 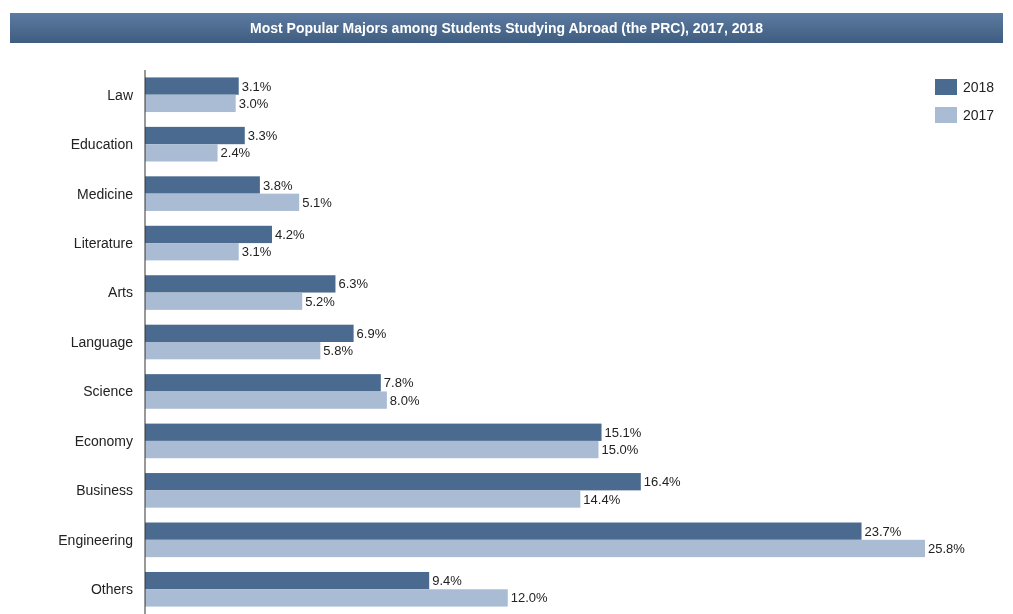 I want to click on data-label: 3.8%, so click(x=277, y=185).